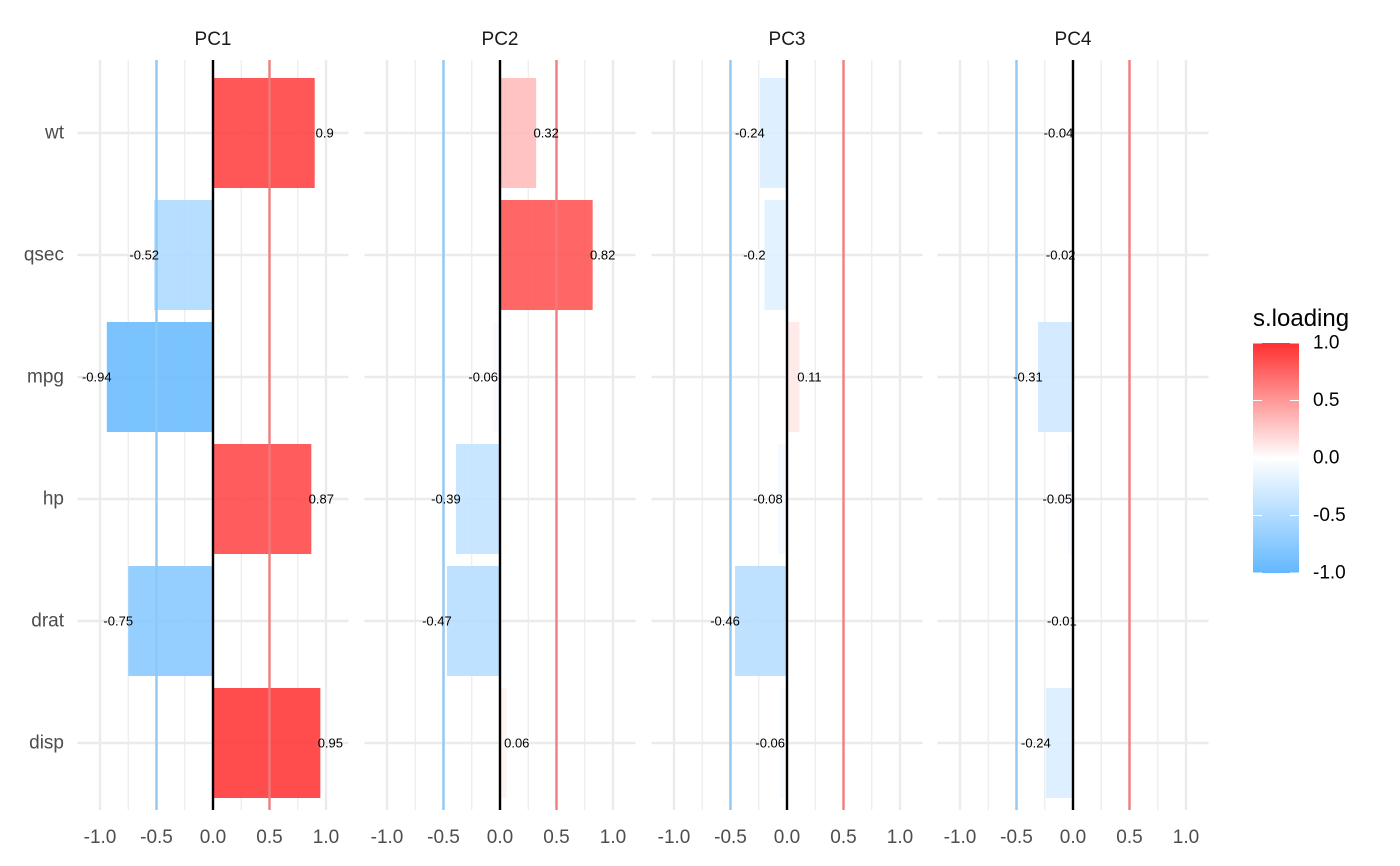 The width and height of the screenshot is (1400, 866). I want to click on legend-tick-label: 0.0, so click(1326, 458).